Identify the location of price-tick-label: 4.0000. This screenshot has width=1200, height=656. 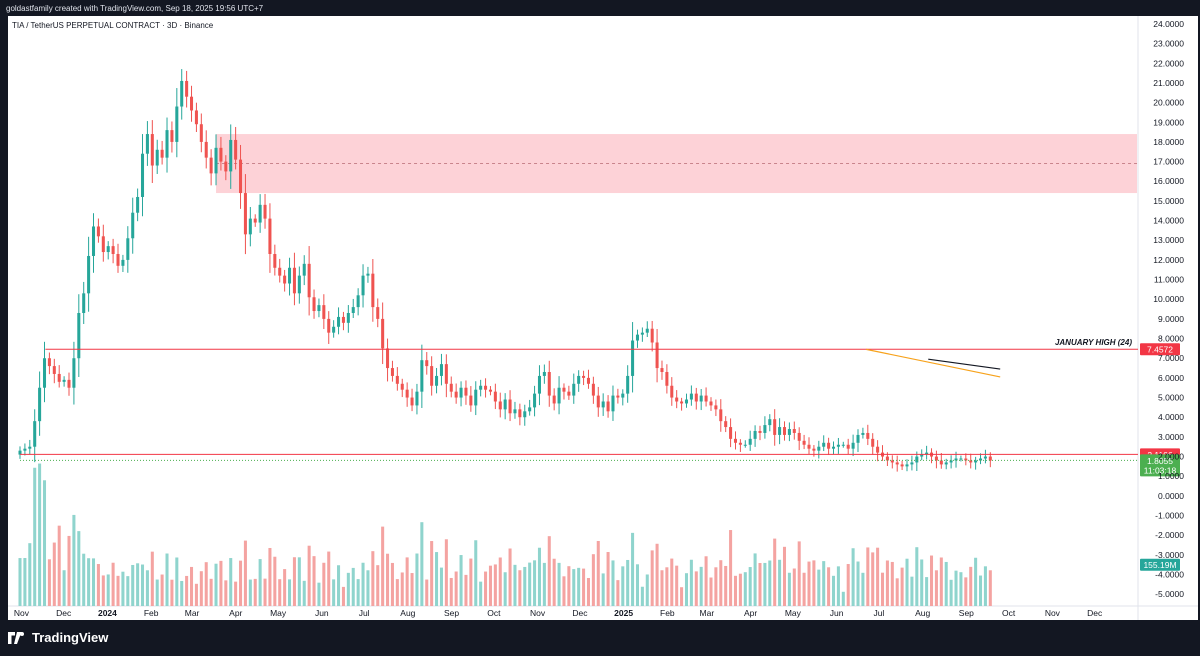
(1171, 417).